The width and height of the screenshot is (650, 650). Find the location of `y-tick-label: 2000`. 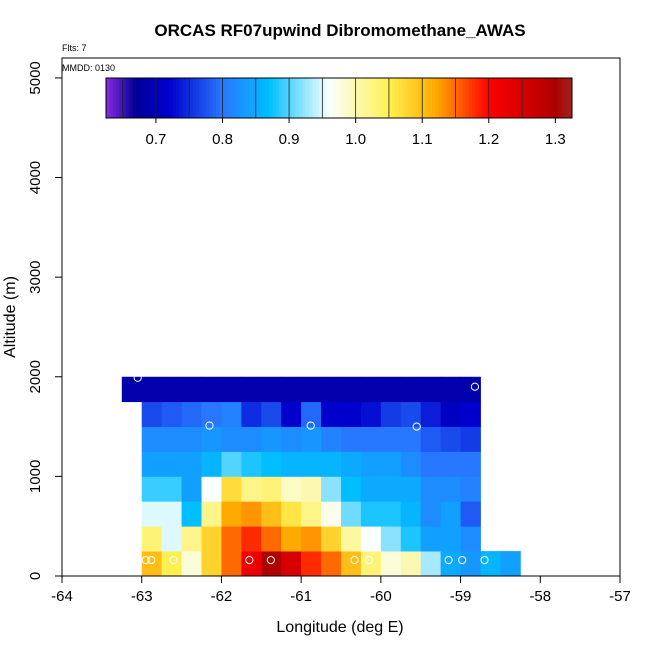

y-tick-label: 2000 is located at coordinates (35, 376).